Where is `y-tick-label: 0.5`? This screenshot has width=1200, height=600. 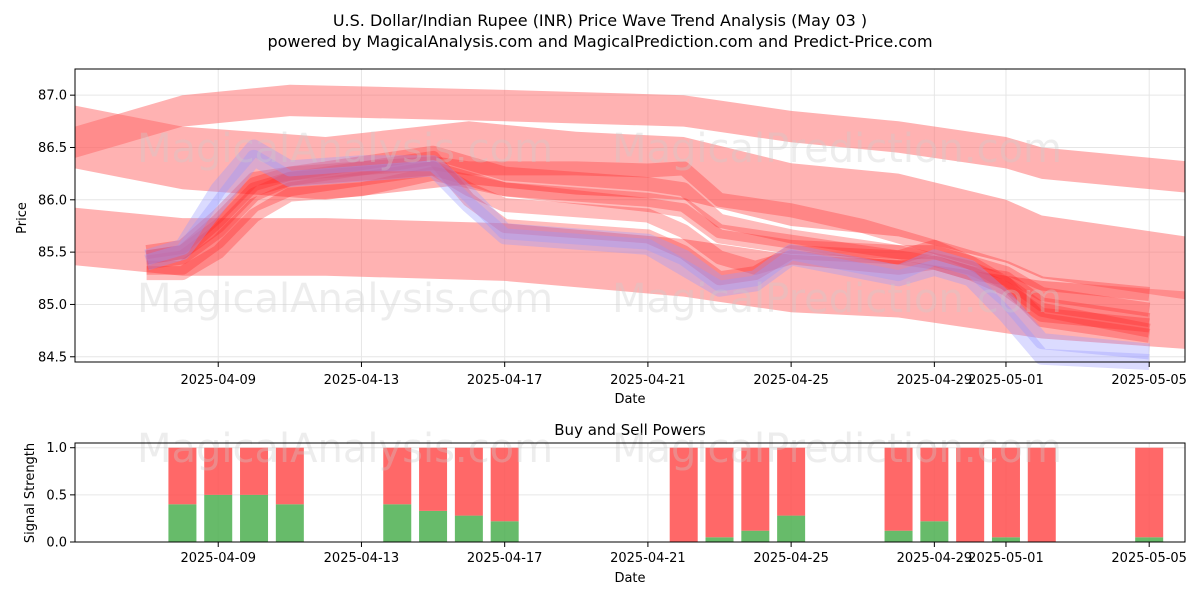 y-tick-label: 0.5 is located at coordinates (56, 495).